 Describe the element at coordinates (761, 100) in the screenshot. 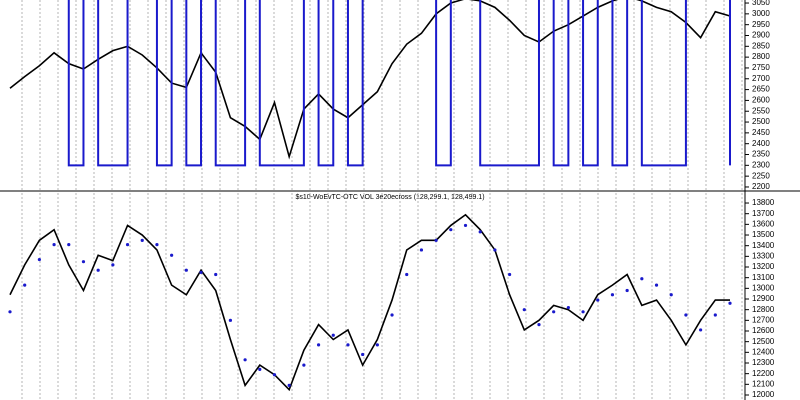

I see `y-tick-label: 2600` at that location.